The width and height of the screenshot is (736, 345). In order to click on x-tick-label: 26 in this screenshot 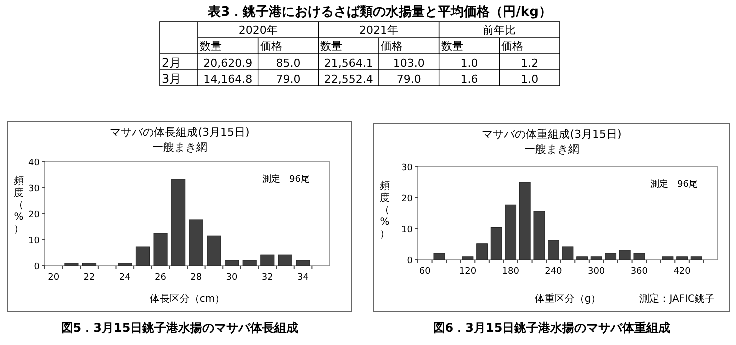, I will do `click(161, 278)`.